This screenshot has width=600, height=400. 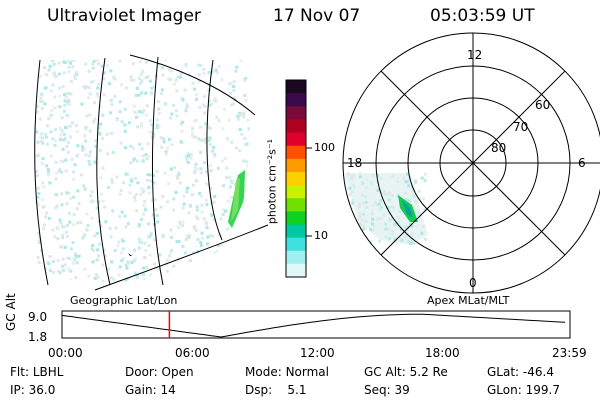 I want to click on mlat-label-80: 80, so click(x=499, y=148).